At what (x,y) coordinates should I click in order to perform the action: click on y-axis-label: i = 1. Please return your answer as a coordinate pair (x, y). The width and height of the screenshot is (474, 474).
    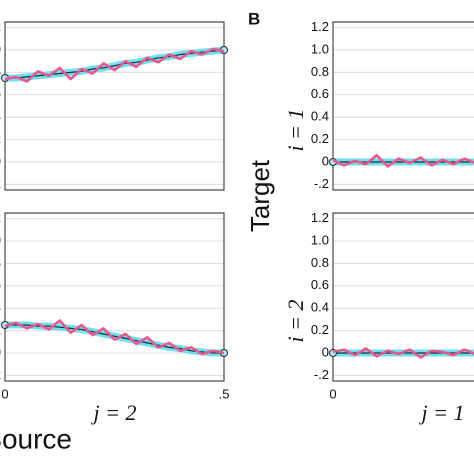
    Looking at the image, I should click on (295, 130).